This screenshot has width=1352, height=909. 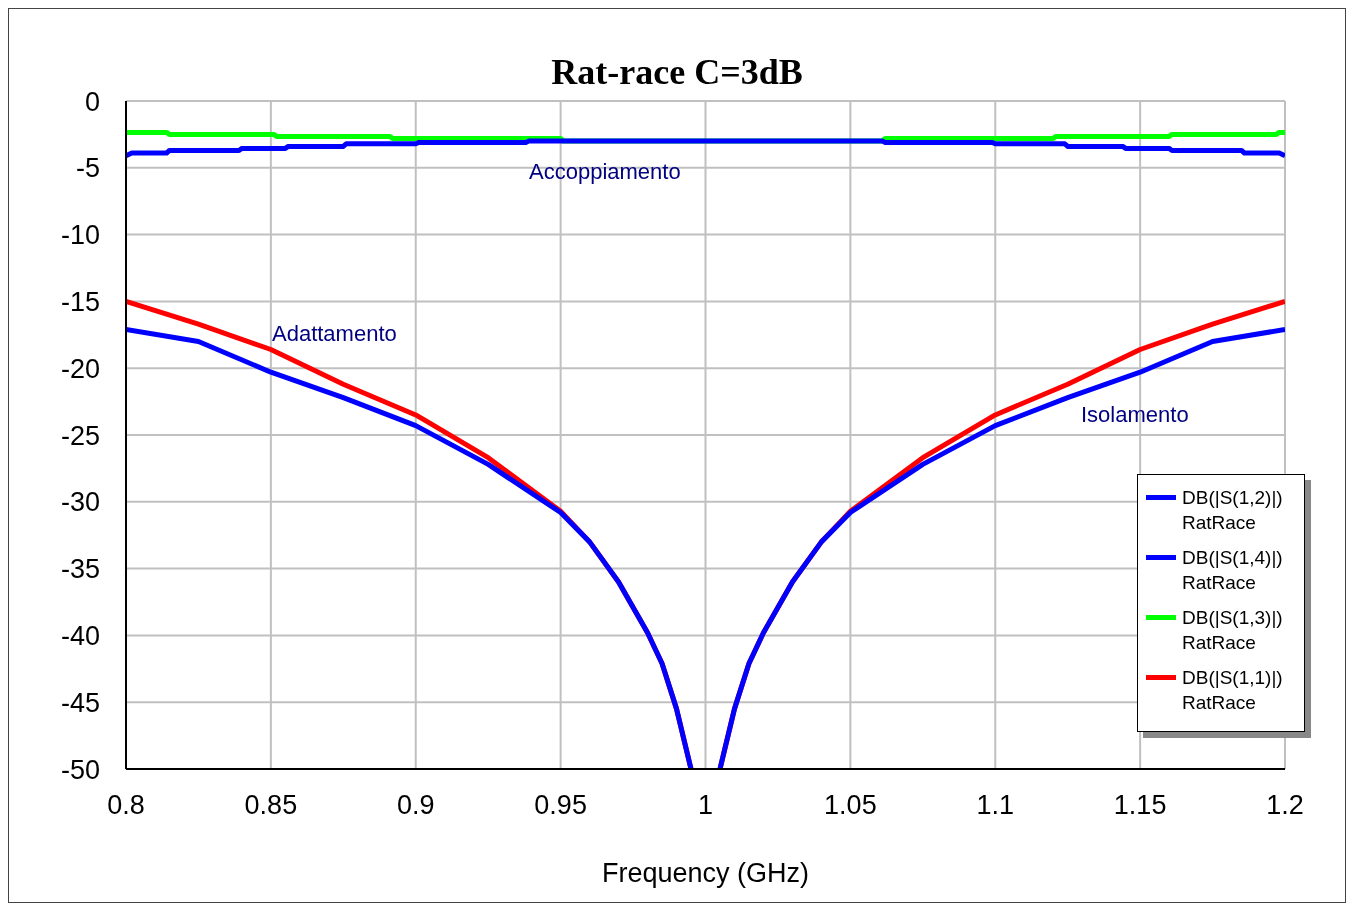 I want to click on x-tick-label: 0.8, so click(x=126, y=805).